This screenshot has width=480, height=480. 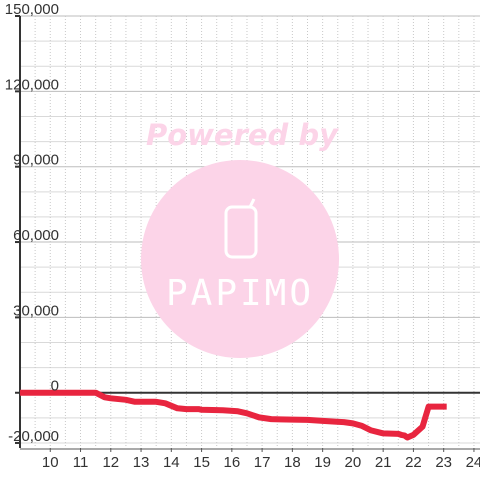 What do you see at coordinates (413, 462) in the screenshot?
I see `x-tick-label: 22` at bounding box center [413, 462].